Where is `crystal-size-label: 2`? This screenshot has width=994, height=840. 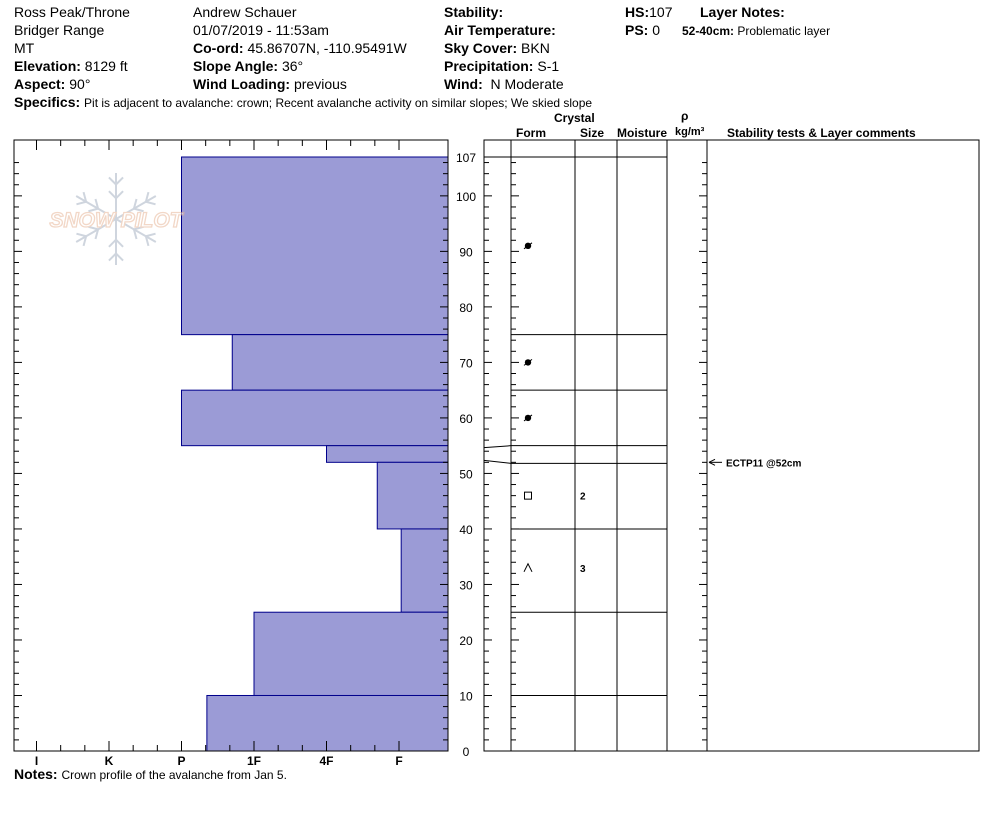
crystal-size-label: 2 is located at coordinates (583, 497).